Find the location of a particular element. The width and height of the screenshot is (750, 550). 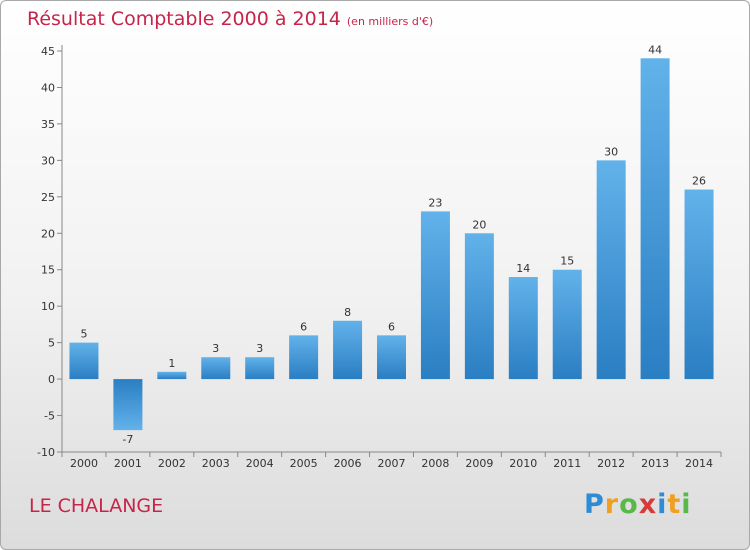

x-tick-label: 2007 is located at coordinates (392, 463).